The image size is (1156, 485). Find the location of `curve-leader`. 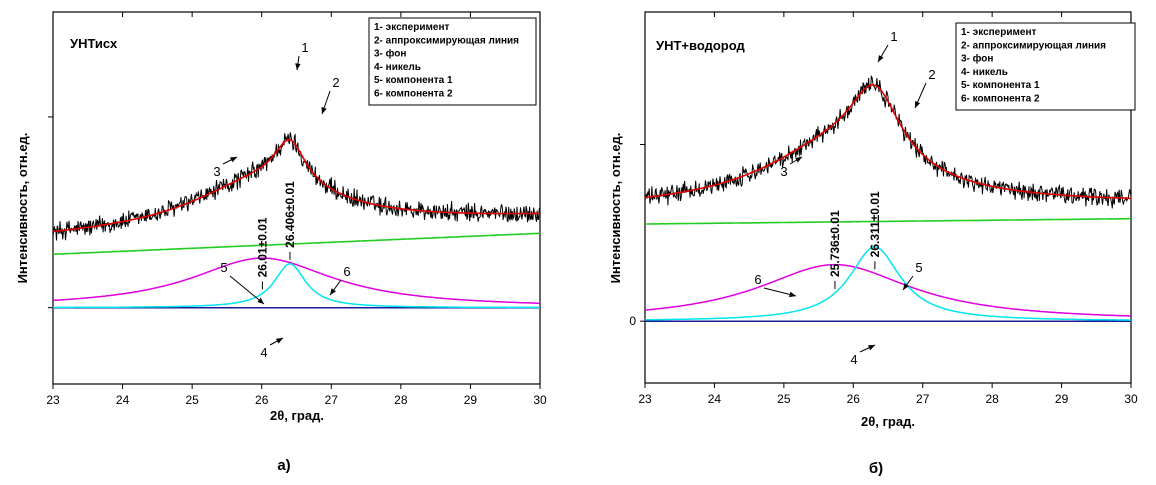

curve-leader is located at coordinates (247, 290).